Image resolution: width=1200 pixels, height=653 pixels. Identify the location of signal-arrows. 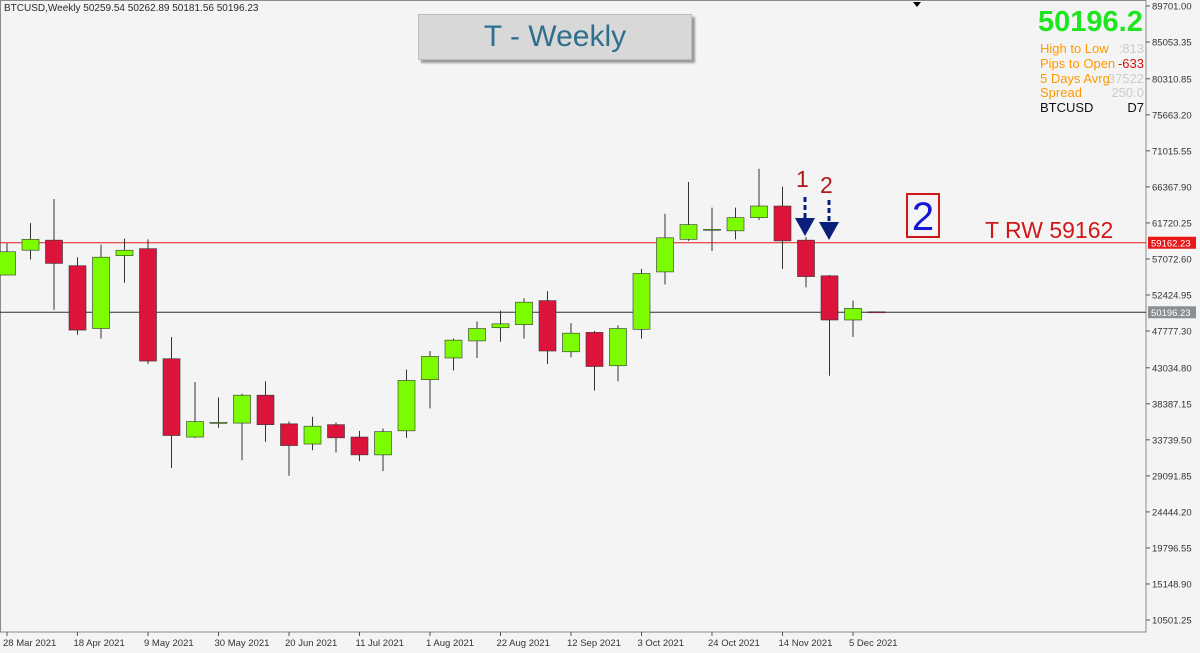
(817, 218).